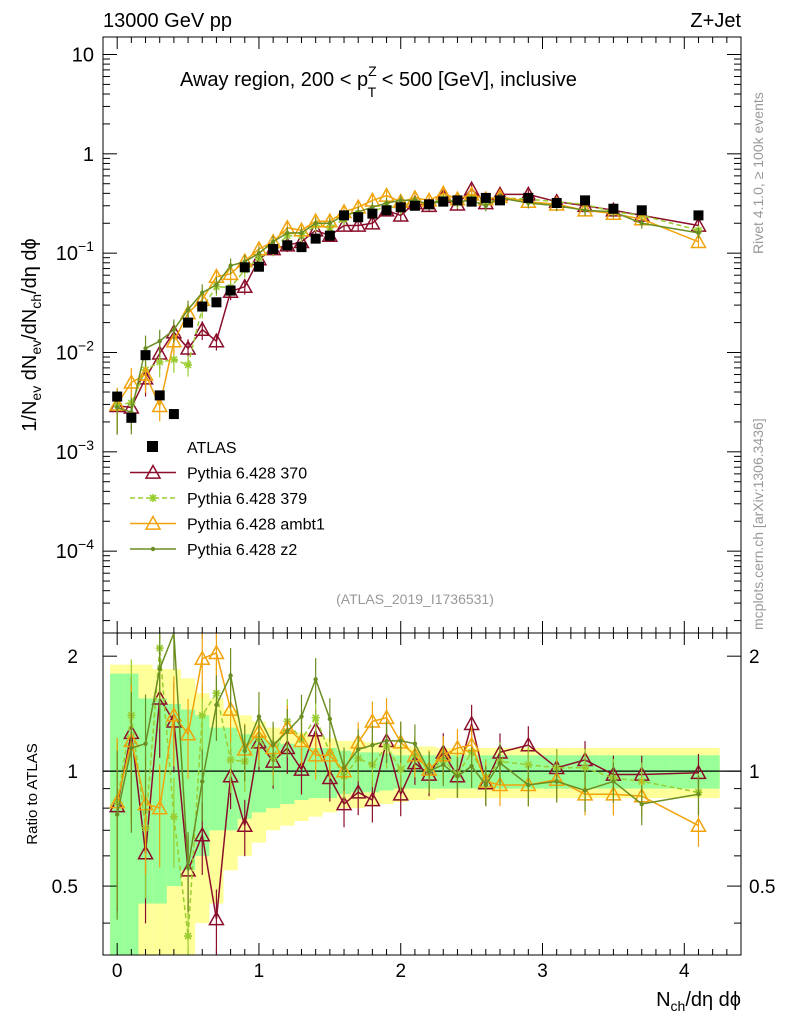  Describe the element at coordinates (36, 347) in the screenshot. I see `y-title-part-3: ev` at that location.